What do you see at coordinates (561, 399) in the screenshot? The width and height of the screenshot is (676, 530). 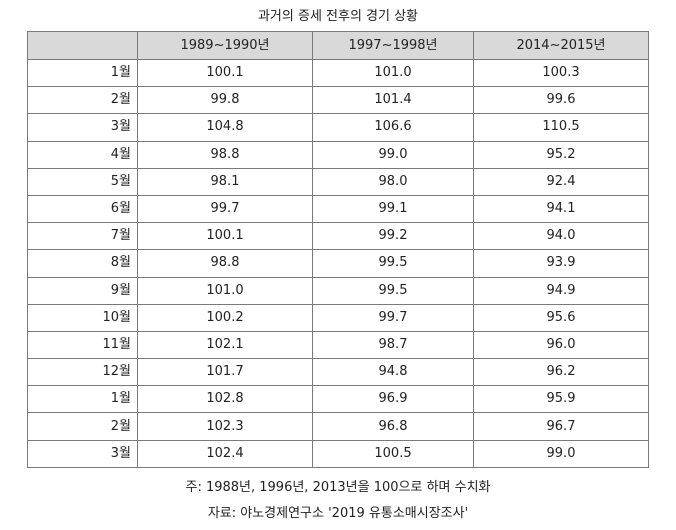 I see `index-value-cell: 95.9` at bounding box center [561, 399].